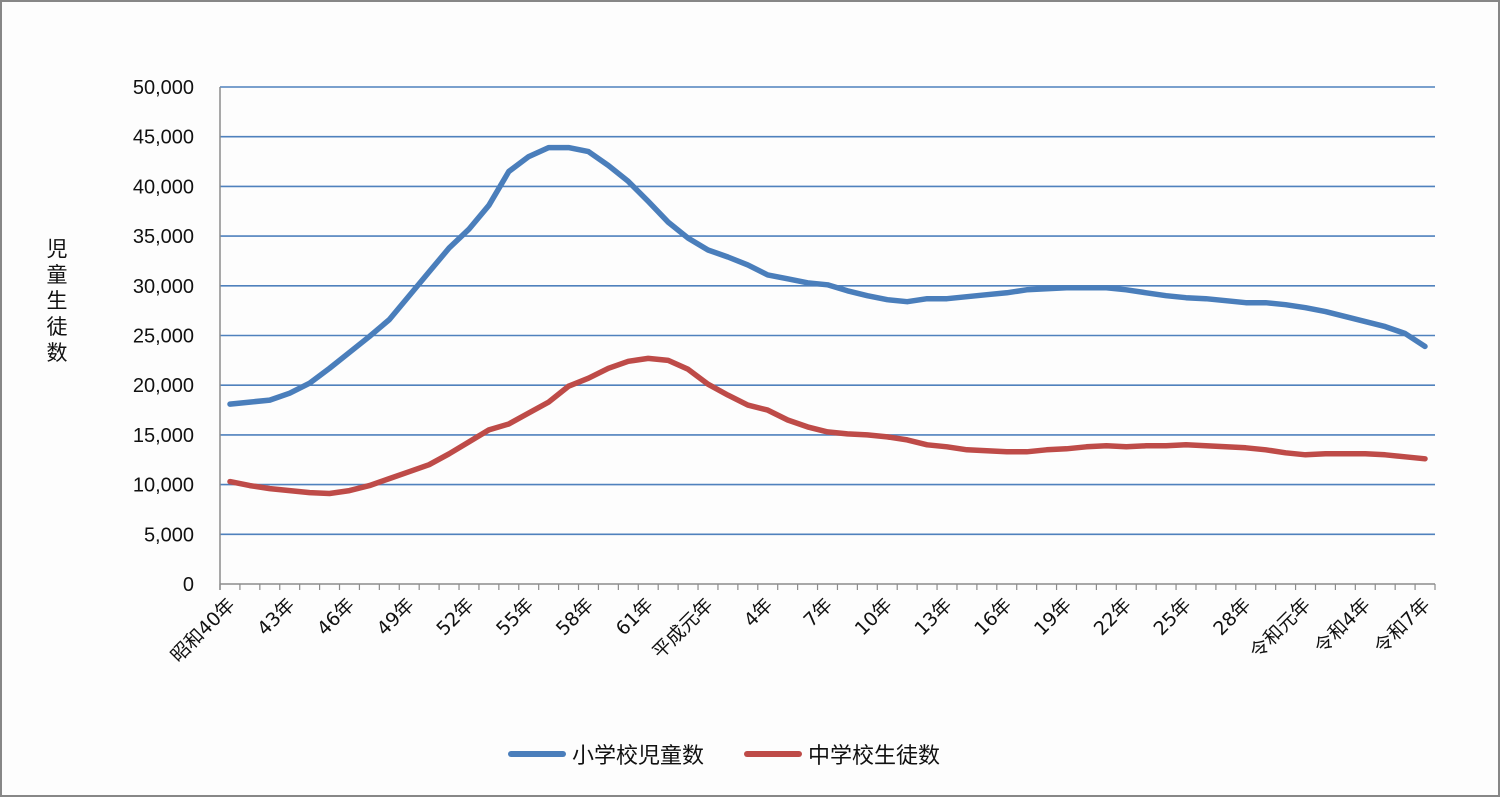 This screenshot has height=797, width=1500. Describe the element at coordinates (638, 756) in the screenshot. I see `legend-label: 小学校児童数` at that location.